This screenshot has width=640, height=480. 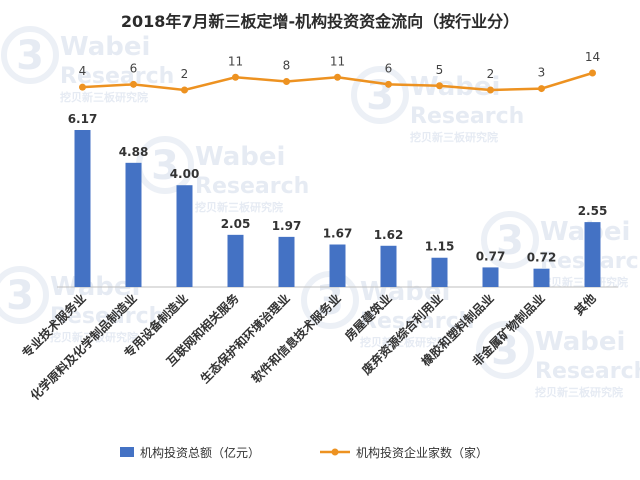 What do you see at coordinates (440, 70) in the screenshot?
I see `line-value-label: 5` at bounding box center [440, 70].